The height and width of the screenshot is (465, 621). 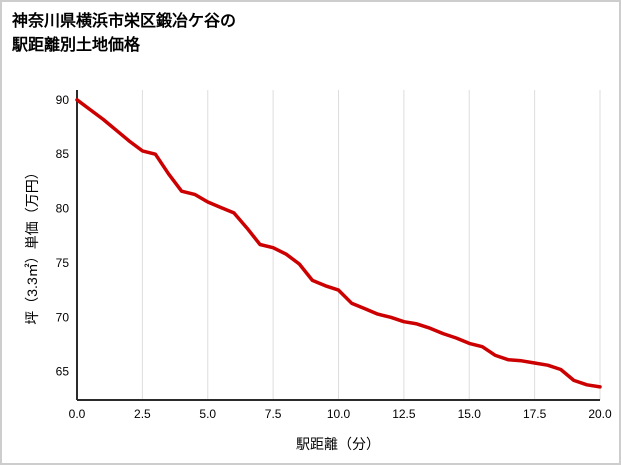 I want to click on x-tick-label: 17.5, so click(x=535, y=414).